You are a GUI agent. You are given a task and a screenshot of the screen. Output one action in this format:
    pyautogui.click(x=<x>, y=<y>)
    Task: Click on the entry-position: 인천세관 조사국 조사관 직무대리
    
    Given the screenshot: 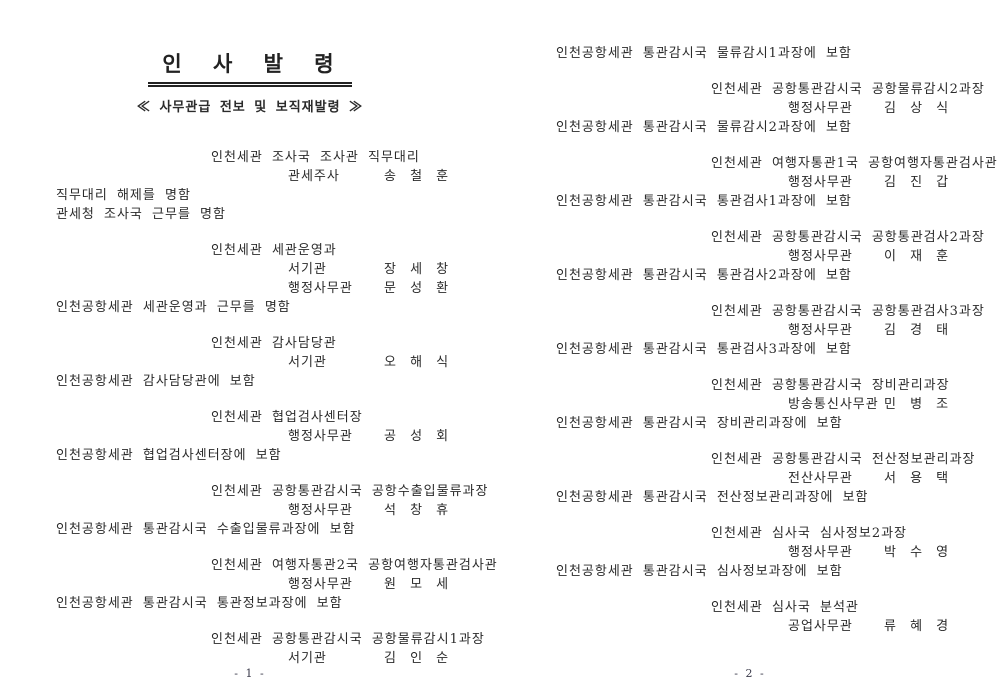 What is the action you would take?
    pyautogui.click(x=315, y=157)
    